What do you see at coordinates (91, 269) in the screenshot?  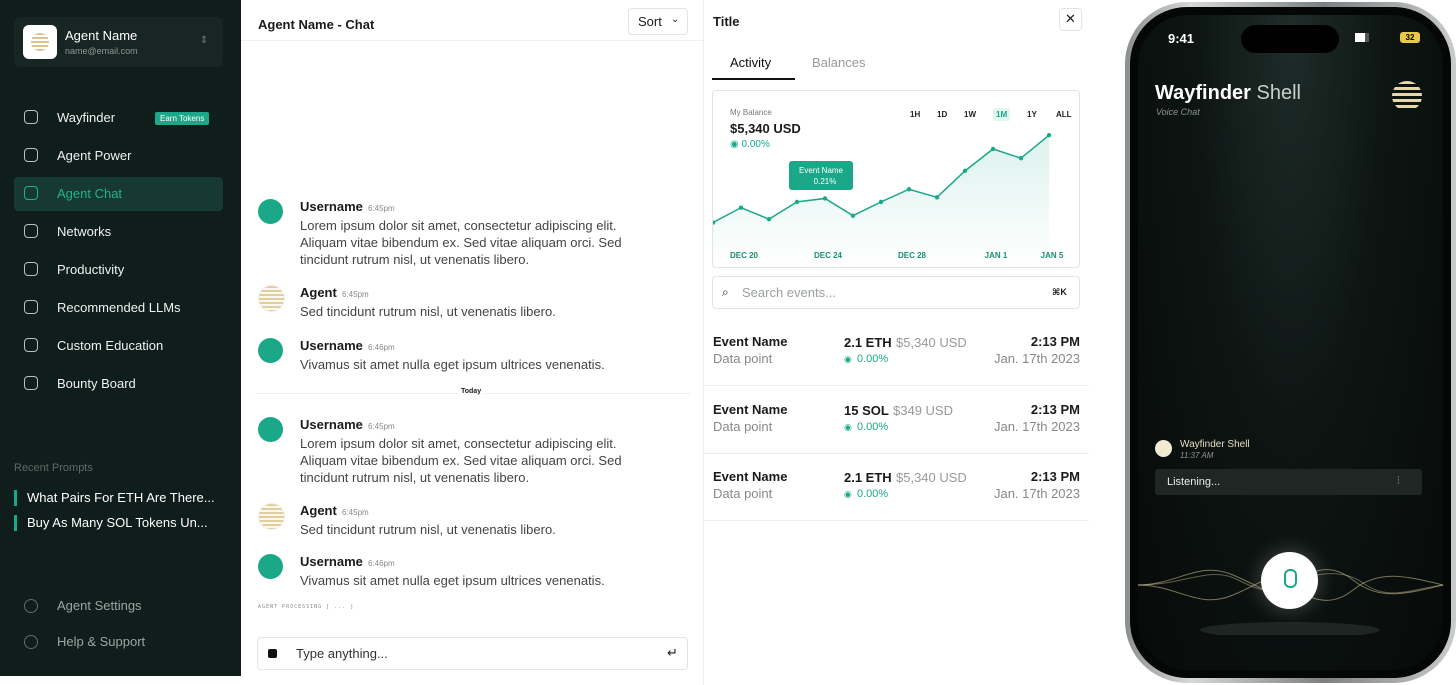 I see `nav-item: Productivity` at bounding box center [91, 269].